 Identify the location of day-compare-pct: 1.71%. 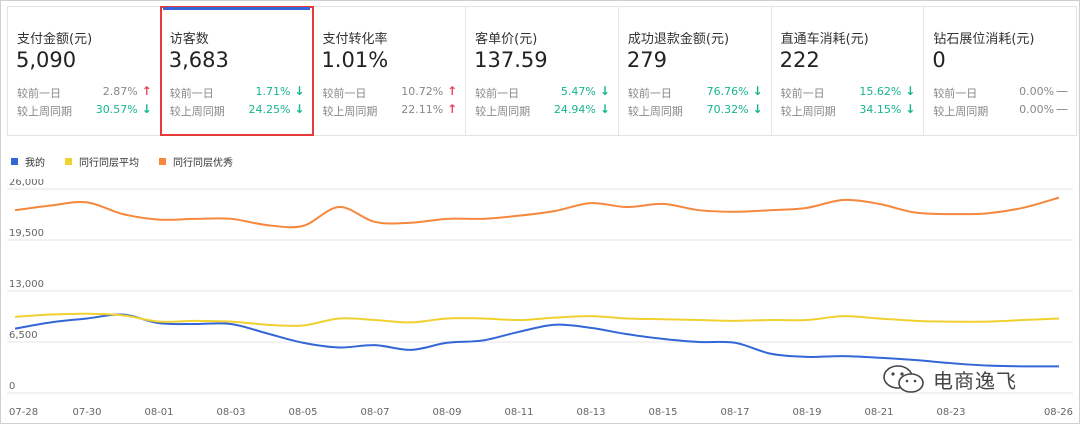
(273, 91).